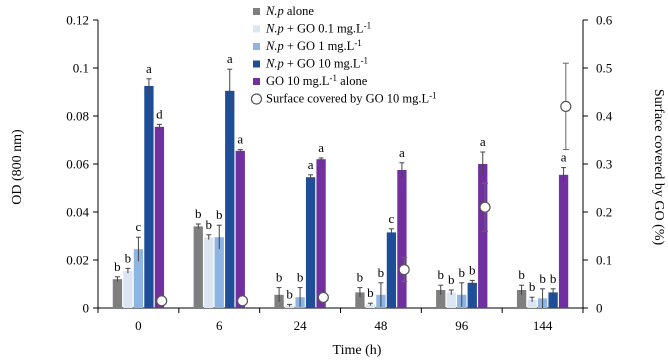  What do you see at coordinates (219, 325) in the screenshot?
I see `x-tick-label: 6` at bounding box center [219, 325].